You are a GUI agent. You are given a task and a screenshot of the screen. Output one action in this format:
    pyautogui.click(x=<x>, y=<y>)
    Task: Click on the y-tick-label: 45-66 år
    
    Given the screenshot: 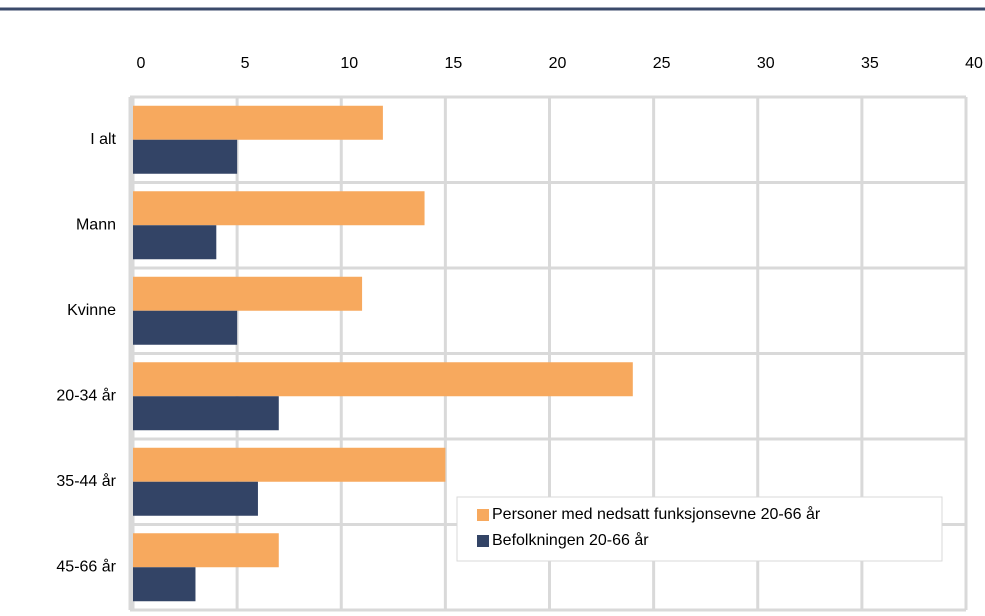 What is the action you would take?
    pyautogui.click(x=86, y=566)
    